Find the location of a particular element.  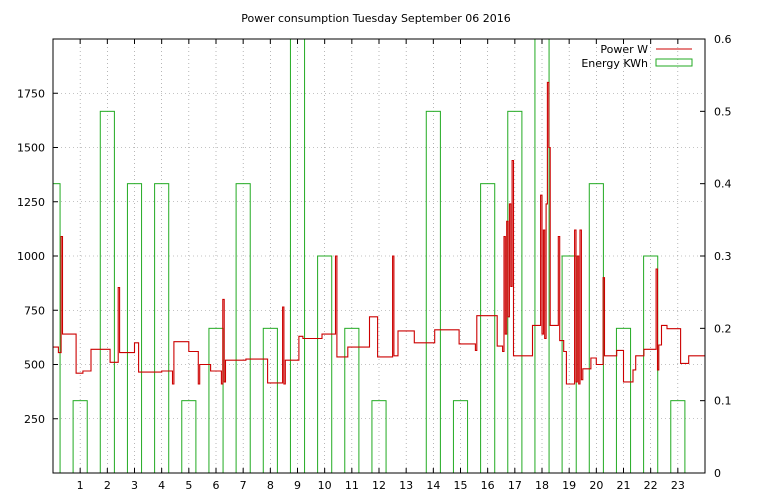

y-right-tick-labels: 0 0.1 0.2 0.3 0.4 0.5 0.6 is located at coordinates (723, 256).